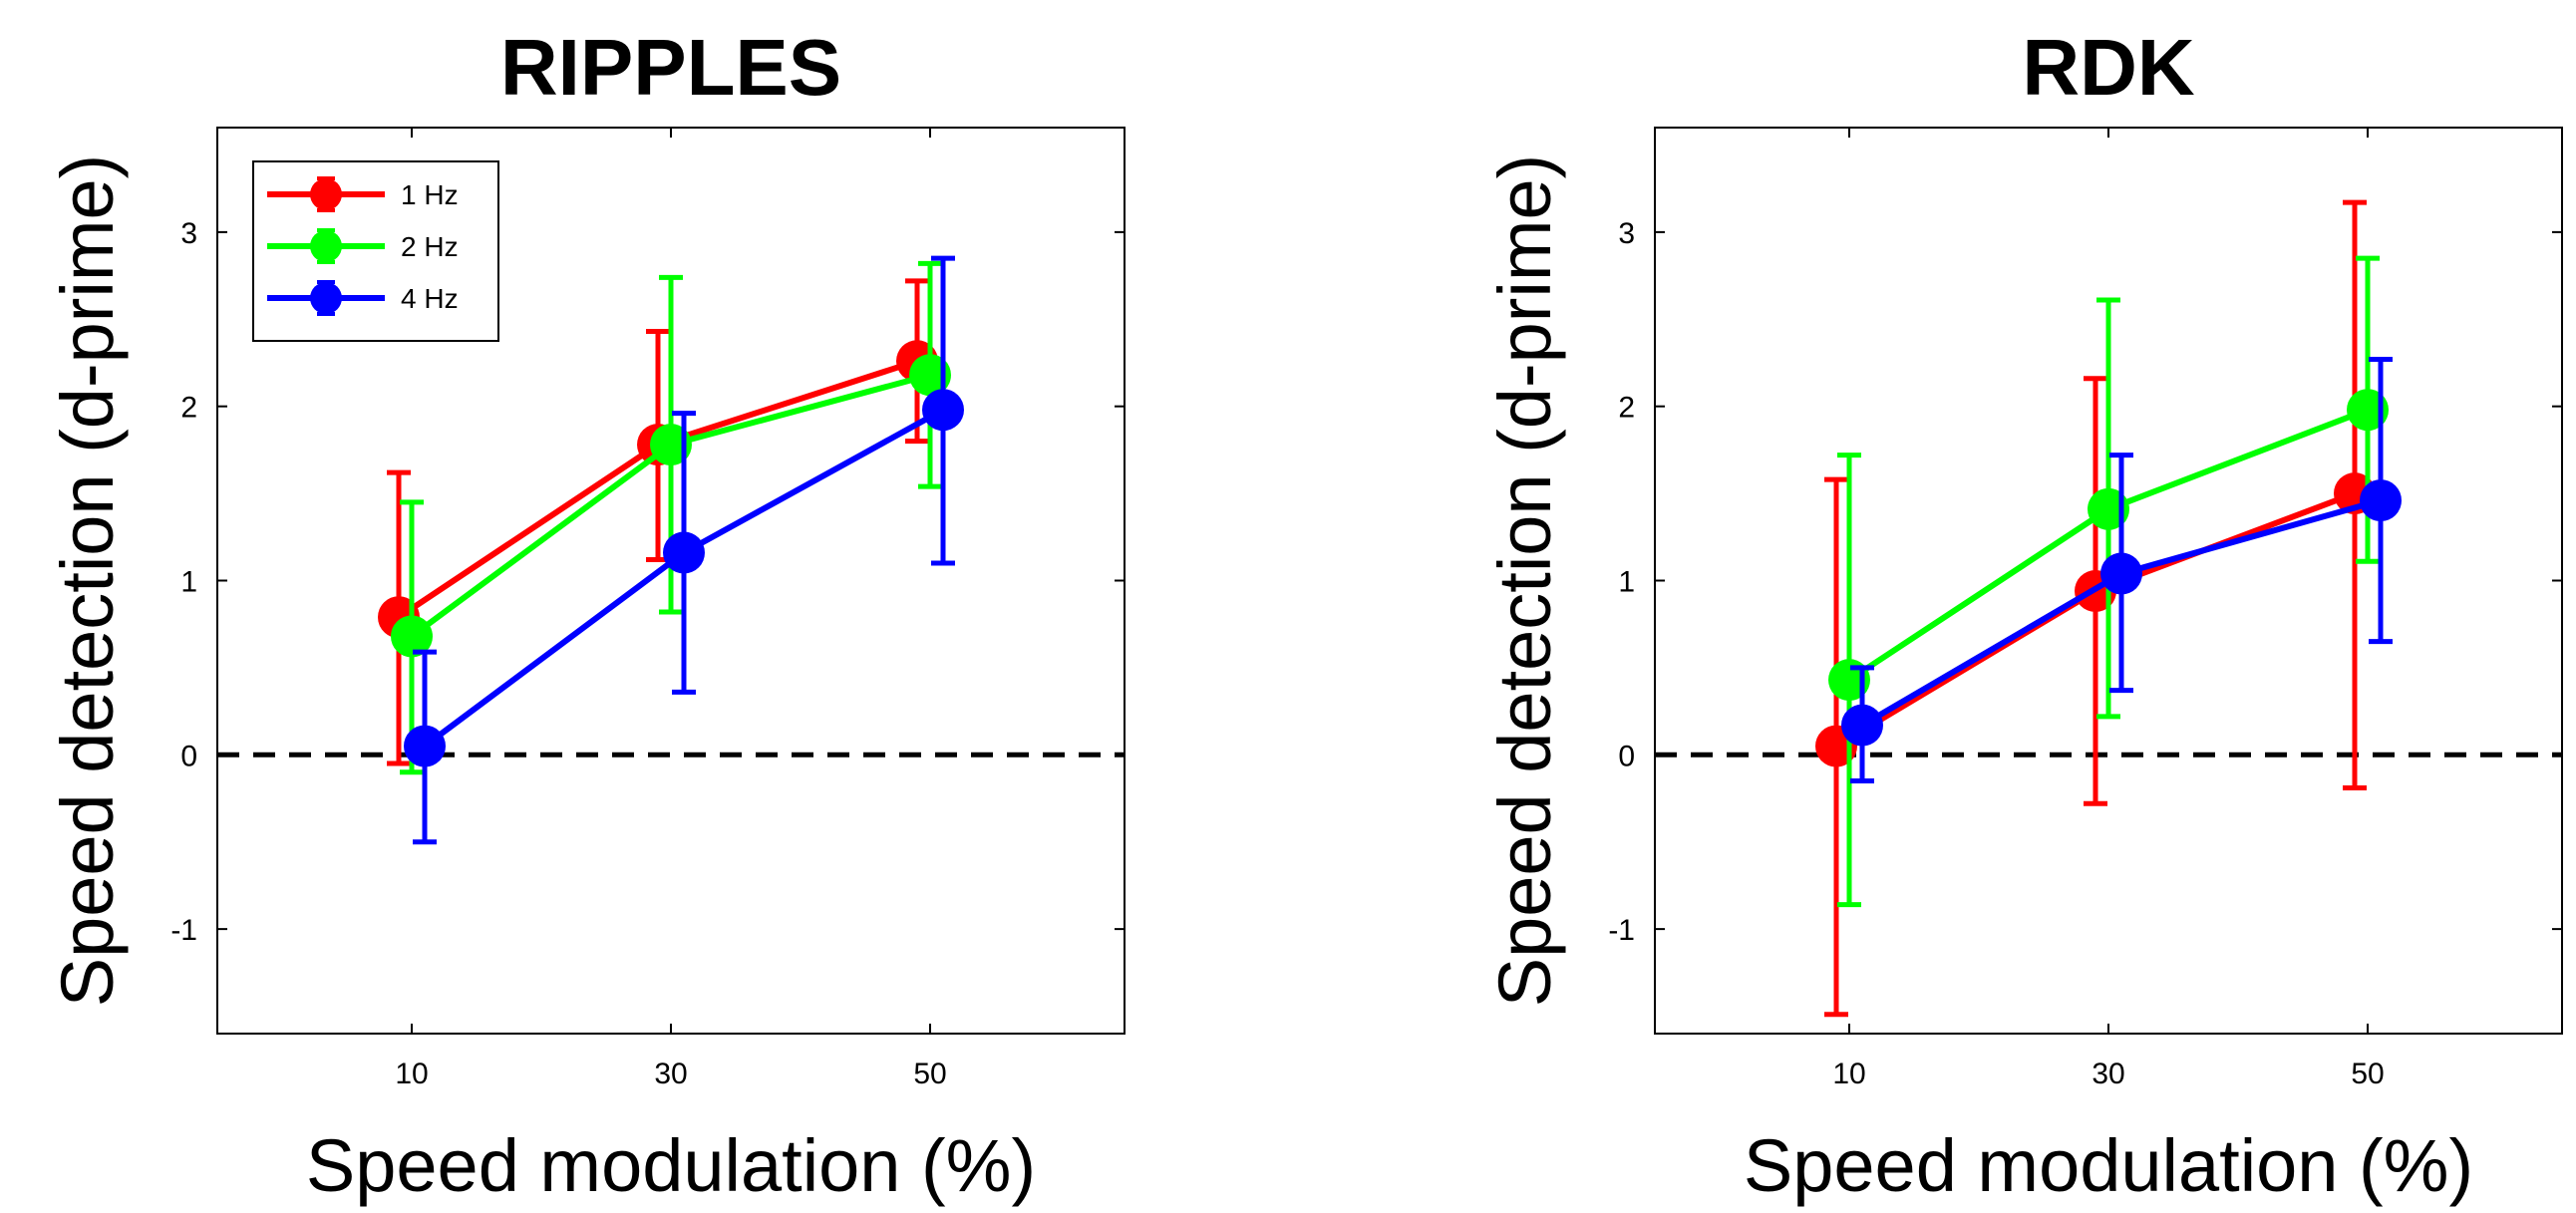 The height and width of the screenshot is (1213, 2576). What do you see at coordinates (430, 247) in the screenshot?
I see `legend-label: 2 Hz` at bounding box center [430, 247].